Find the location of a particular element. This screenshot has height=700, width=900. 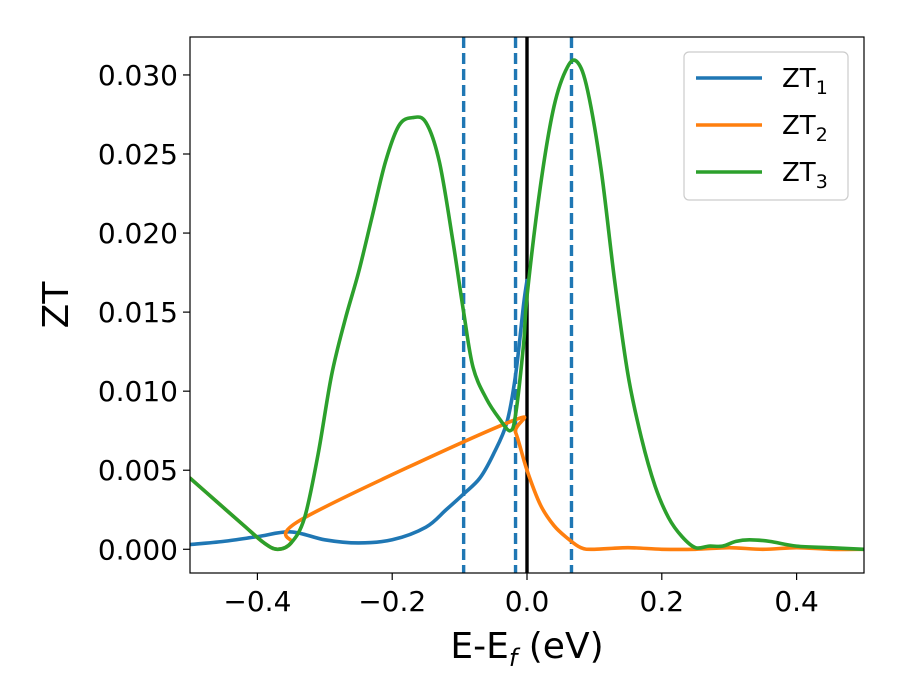

y-tick-label-6: 0.030 is located at coordinates (138, 75).